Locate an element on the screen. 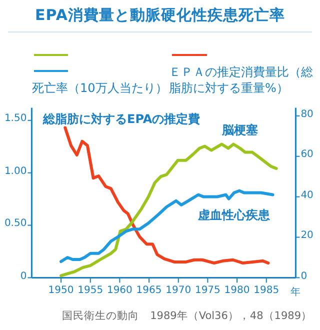 This screenshot has height=330, width=320. series-name: 脳梗塞 is located at coordinates (240, 130).